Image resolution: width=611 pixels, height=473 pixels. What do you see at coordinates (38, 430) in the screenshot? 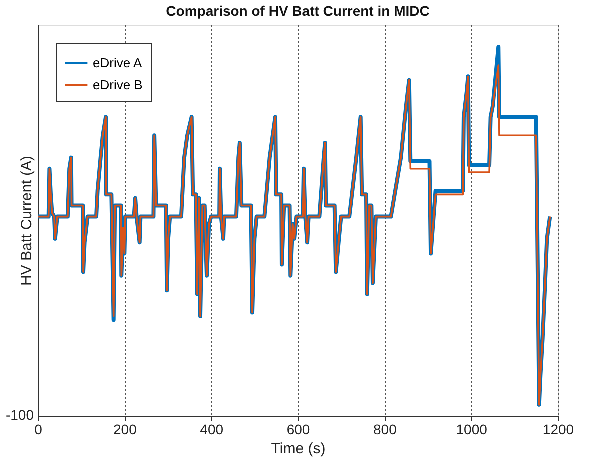
I see `x-tick-label: 0` at bounding box center [38, 430].